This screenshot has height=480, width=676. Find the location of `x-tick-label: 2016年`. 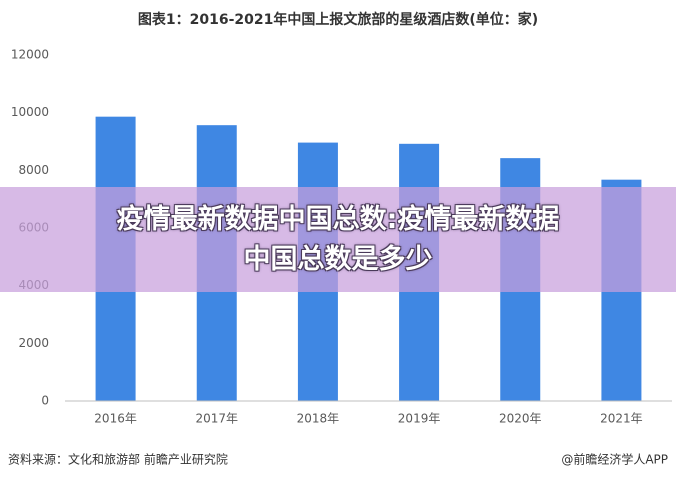

x-tick-label: 2016年 is located at coordinates (115, 419).